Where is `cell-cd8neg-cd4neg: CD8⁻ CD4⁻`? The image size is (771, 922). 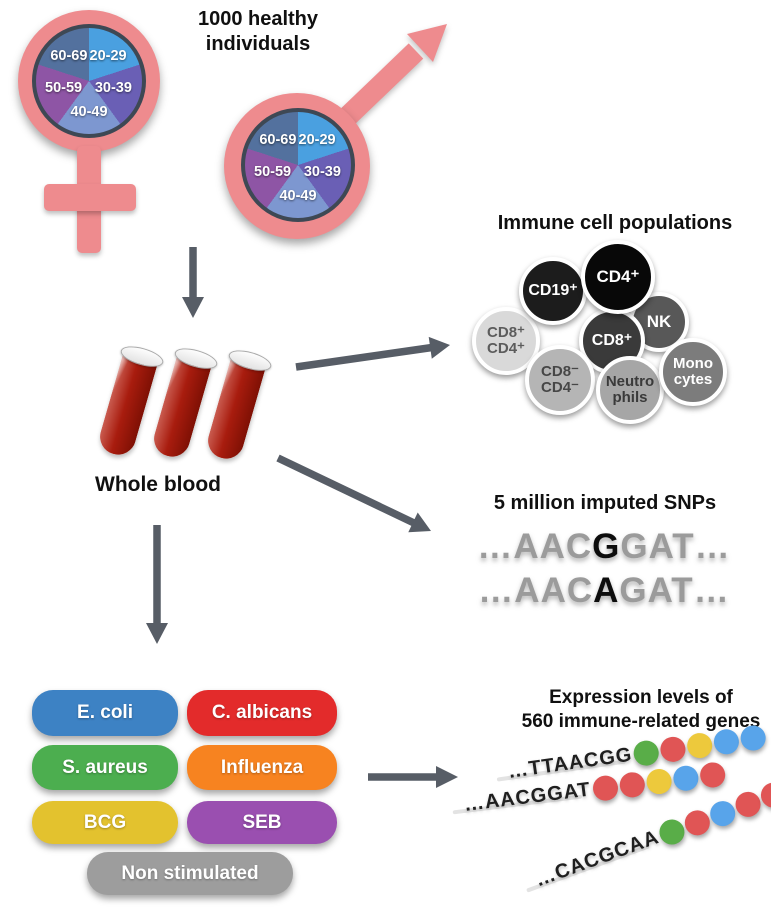 cell-cd8neg-cd4neg: CD8⁻ CD4⁻ is located at coordinates (560, 380).